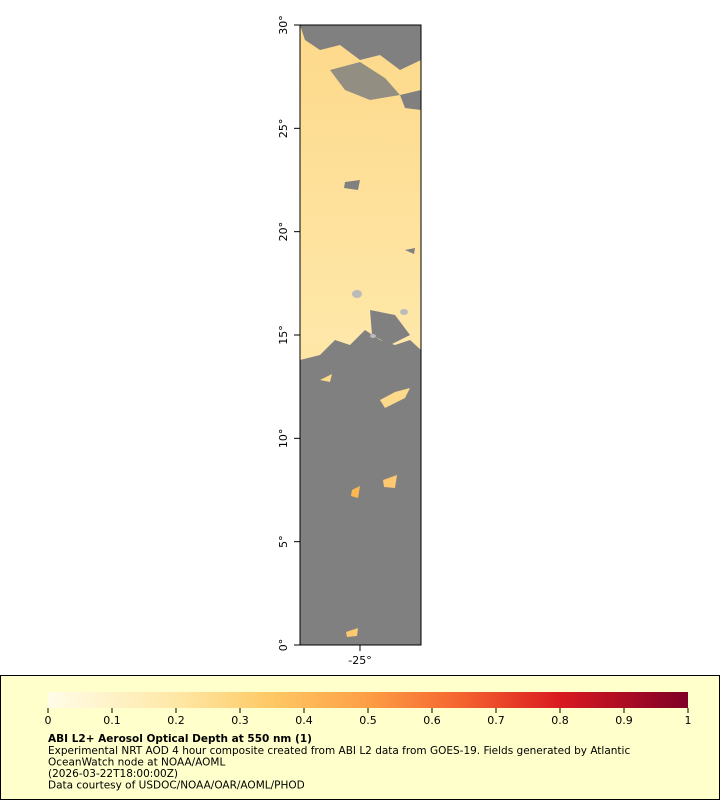 This screenshot has width=720, height=804. What do you see at coordinates (624, 720) in the screenshot?
I see `colorbar-tick-label: 0.9` at bounding box center [624, 720].